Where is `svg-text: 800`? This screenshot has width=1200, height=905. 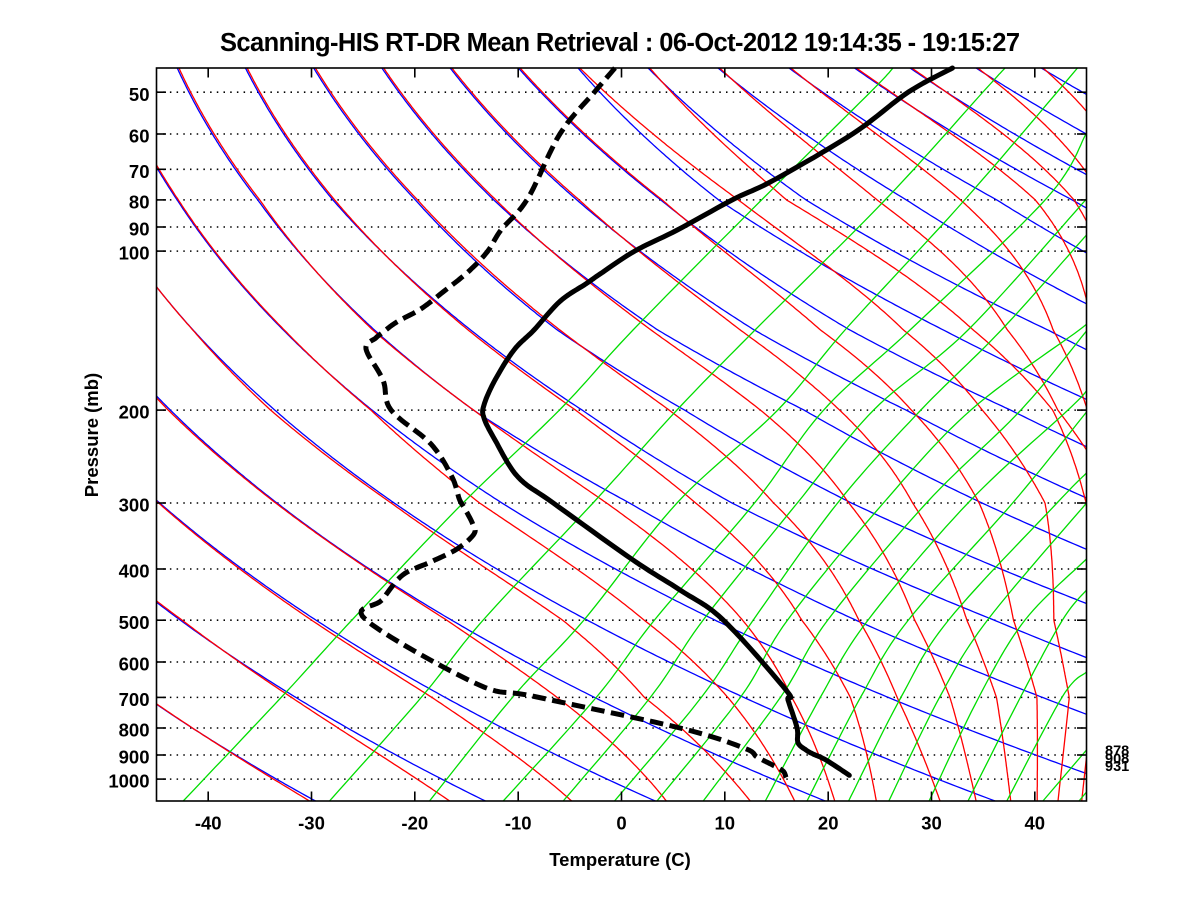 svg-text: 800 is located at coordinates (134, 730).